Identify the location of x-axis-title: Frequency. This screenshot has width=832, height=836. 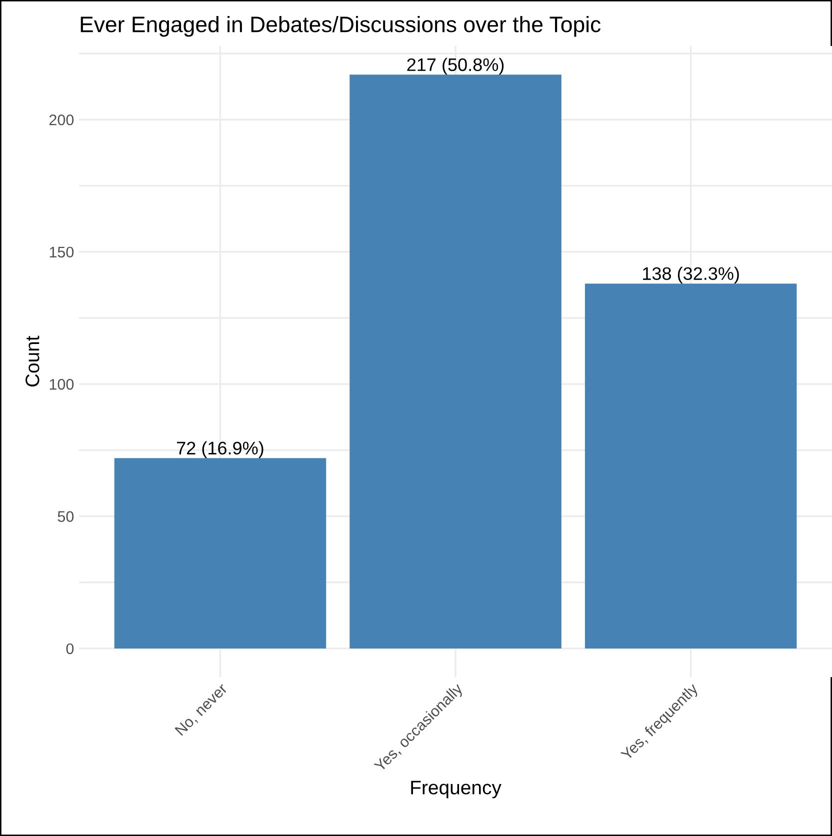
(456, 789).